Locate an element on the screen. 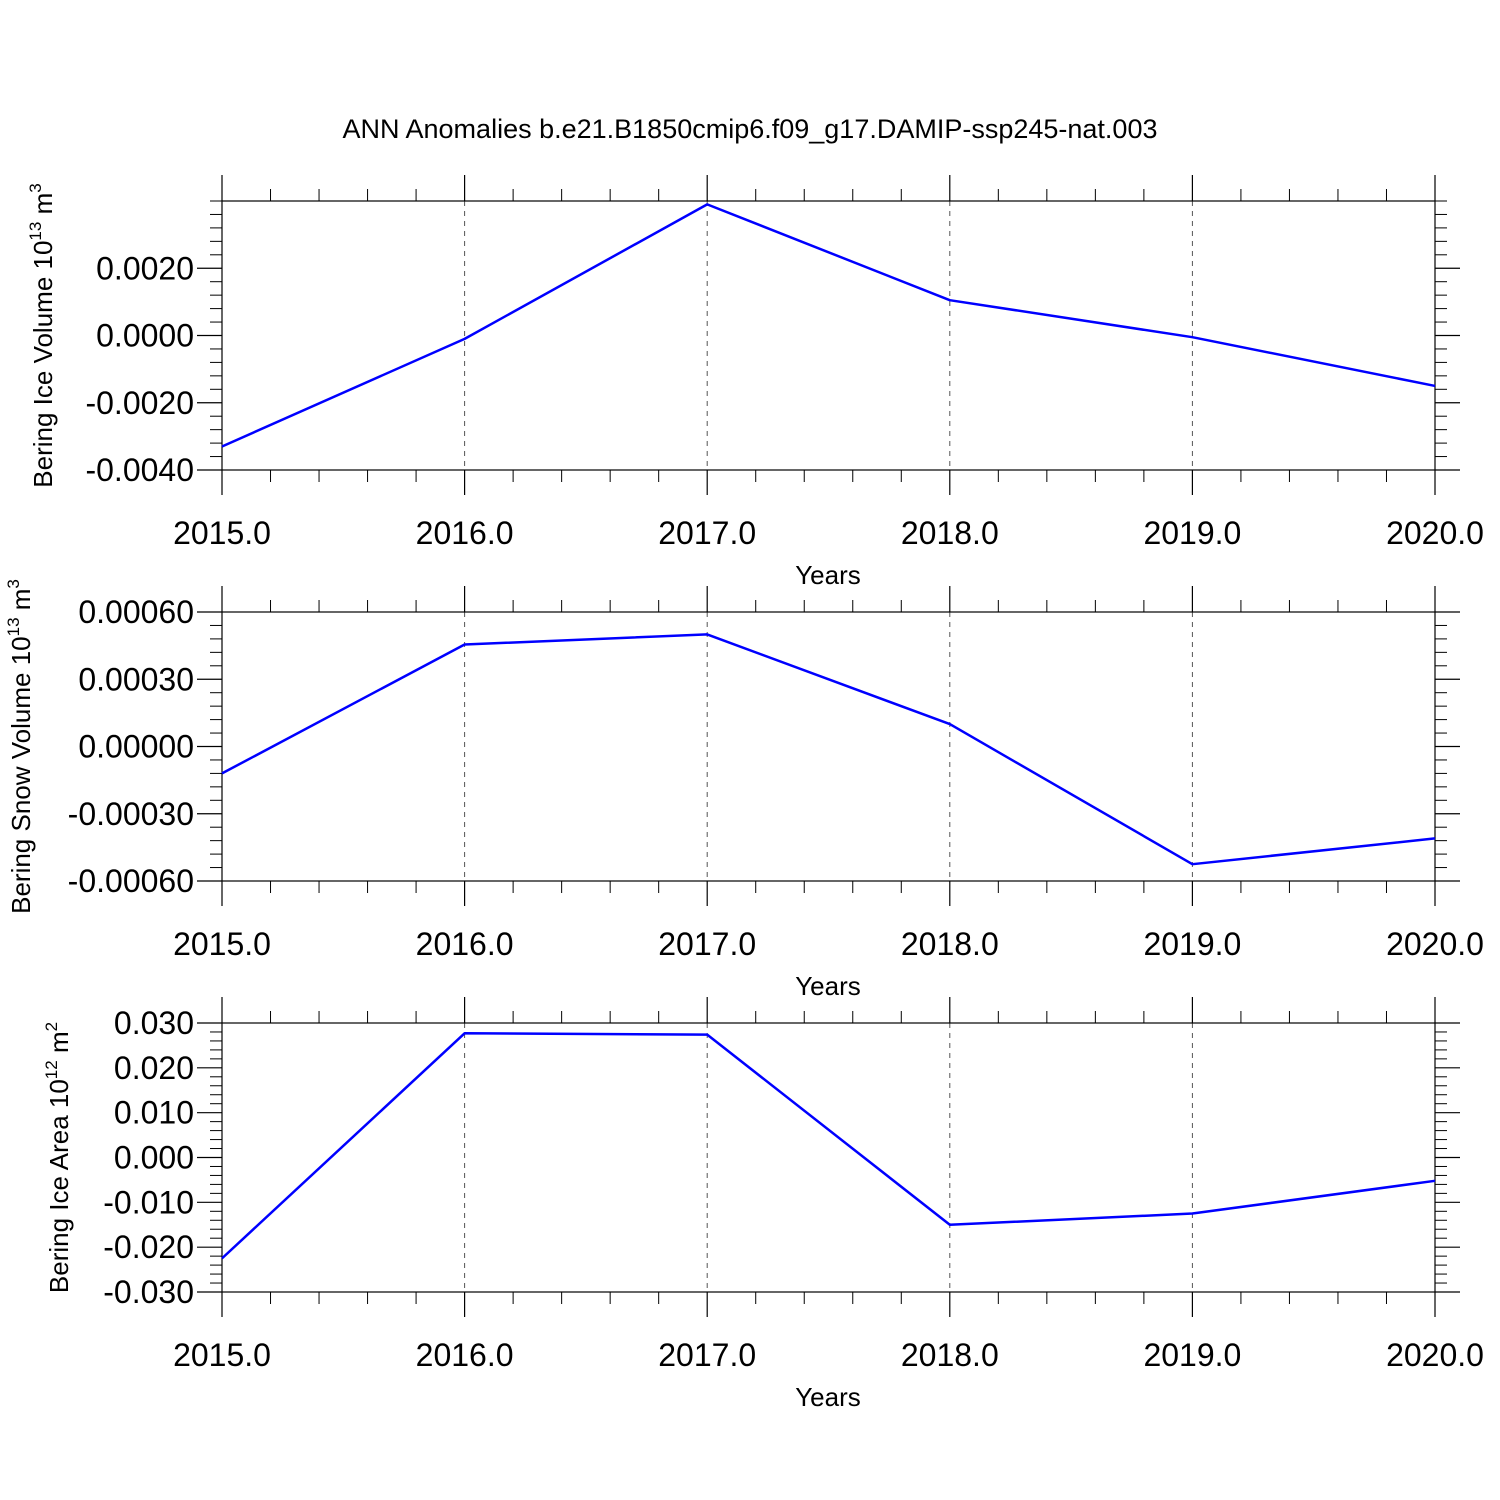  y-tick-label: -0.020 is located at coordinates (148, 1247).